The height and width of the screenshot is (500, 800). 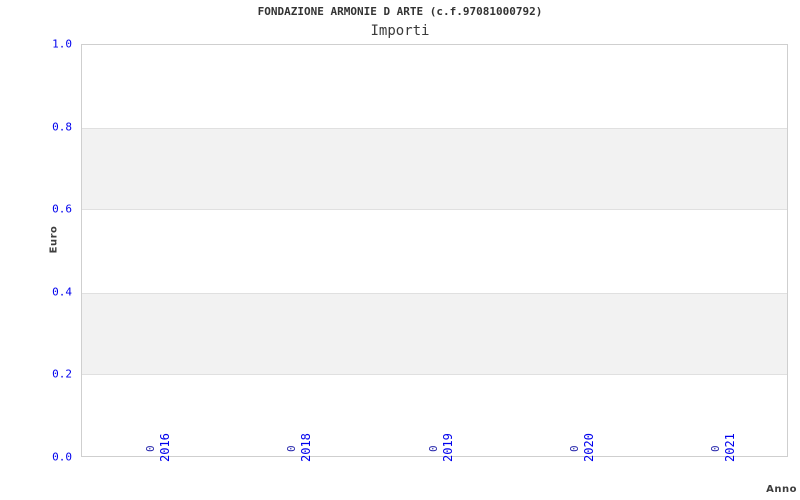 What do you see at coordinates (730, 447) in the screenshot?
I see `x-axis-tick-label: 2021` at bounding box center [730, 447].